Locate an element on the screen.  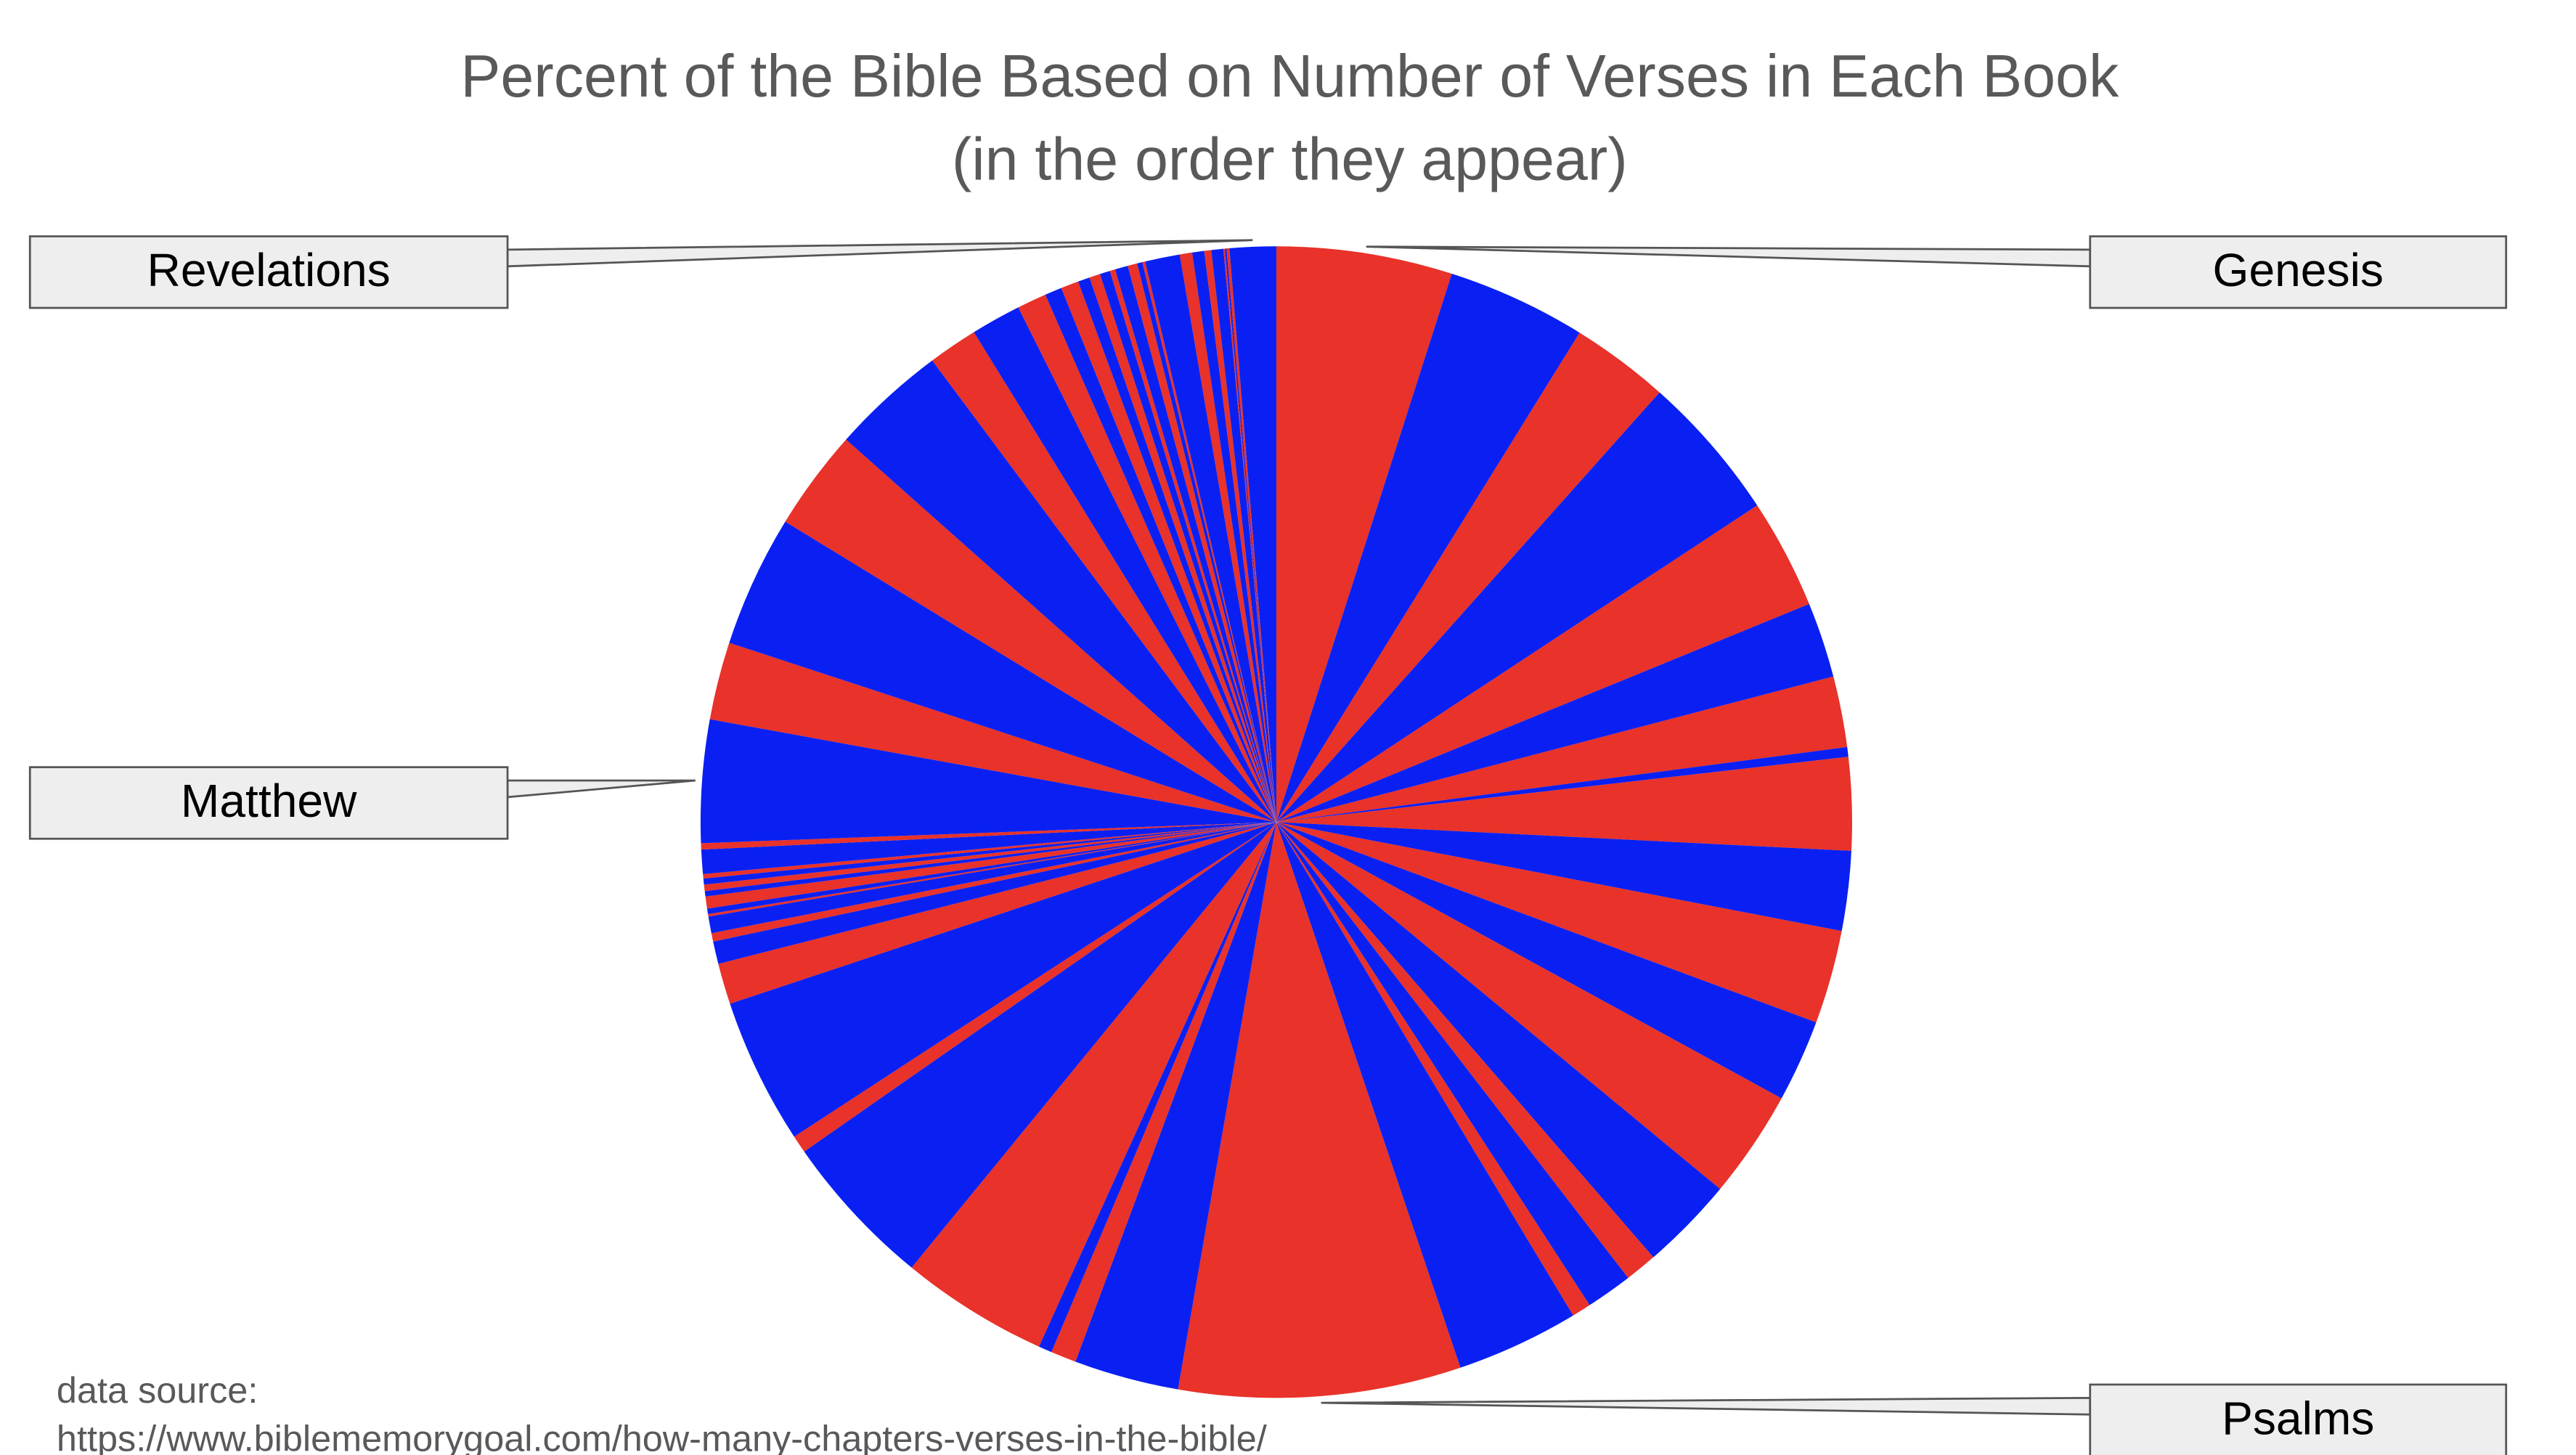
source-label: data source: is located at coordinates (157, 1390).